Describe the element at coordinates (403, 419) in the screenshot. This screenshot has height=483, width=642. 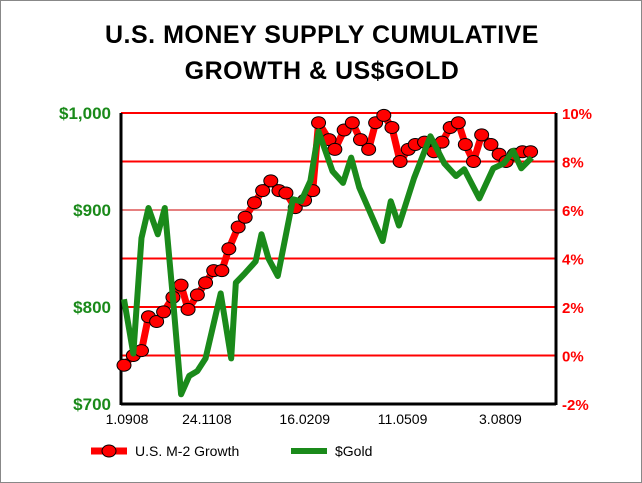
I see `x-axis-tick-label: 11.0509` at that location.